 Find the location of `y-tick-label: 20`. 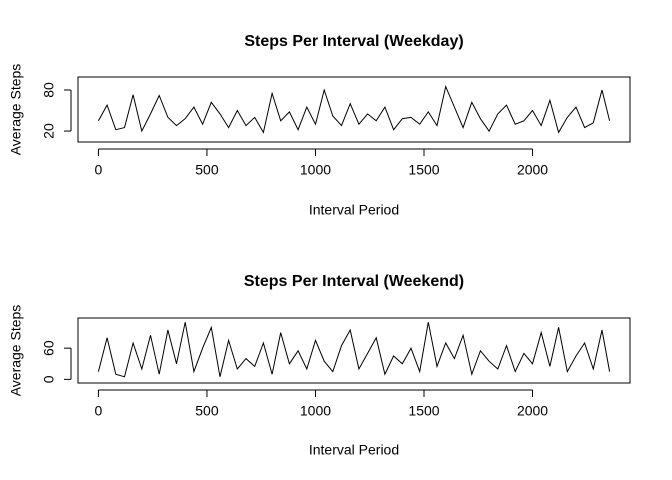

y-tick-label: 20 is located at coordinates (49, 131).